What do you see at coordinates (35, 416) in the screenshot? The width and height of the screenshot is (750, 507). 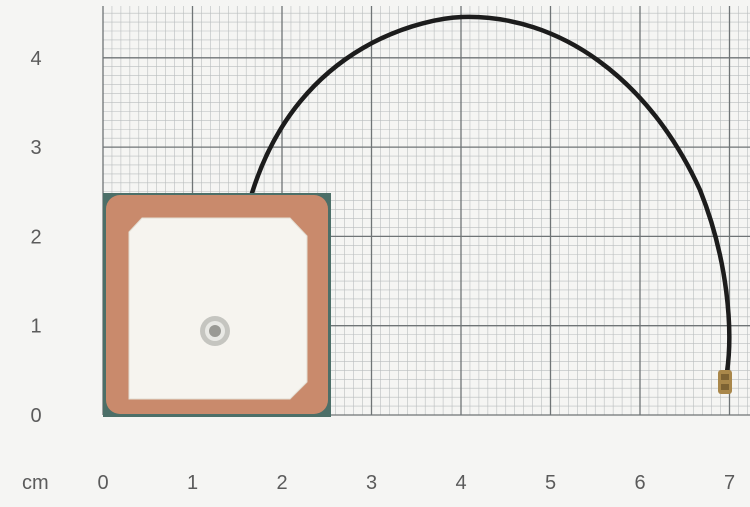 I see `y-tick-label: 0` at bounding box center [35, 416].